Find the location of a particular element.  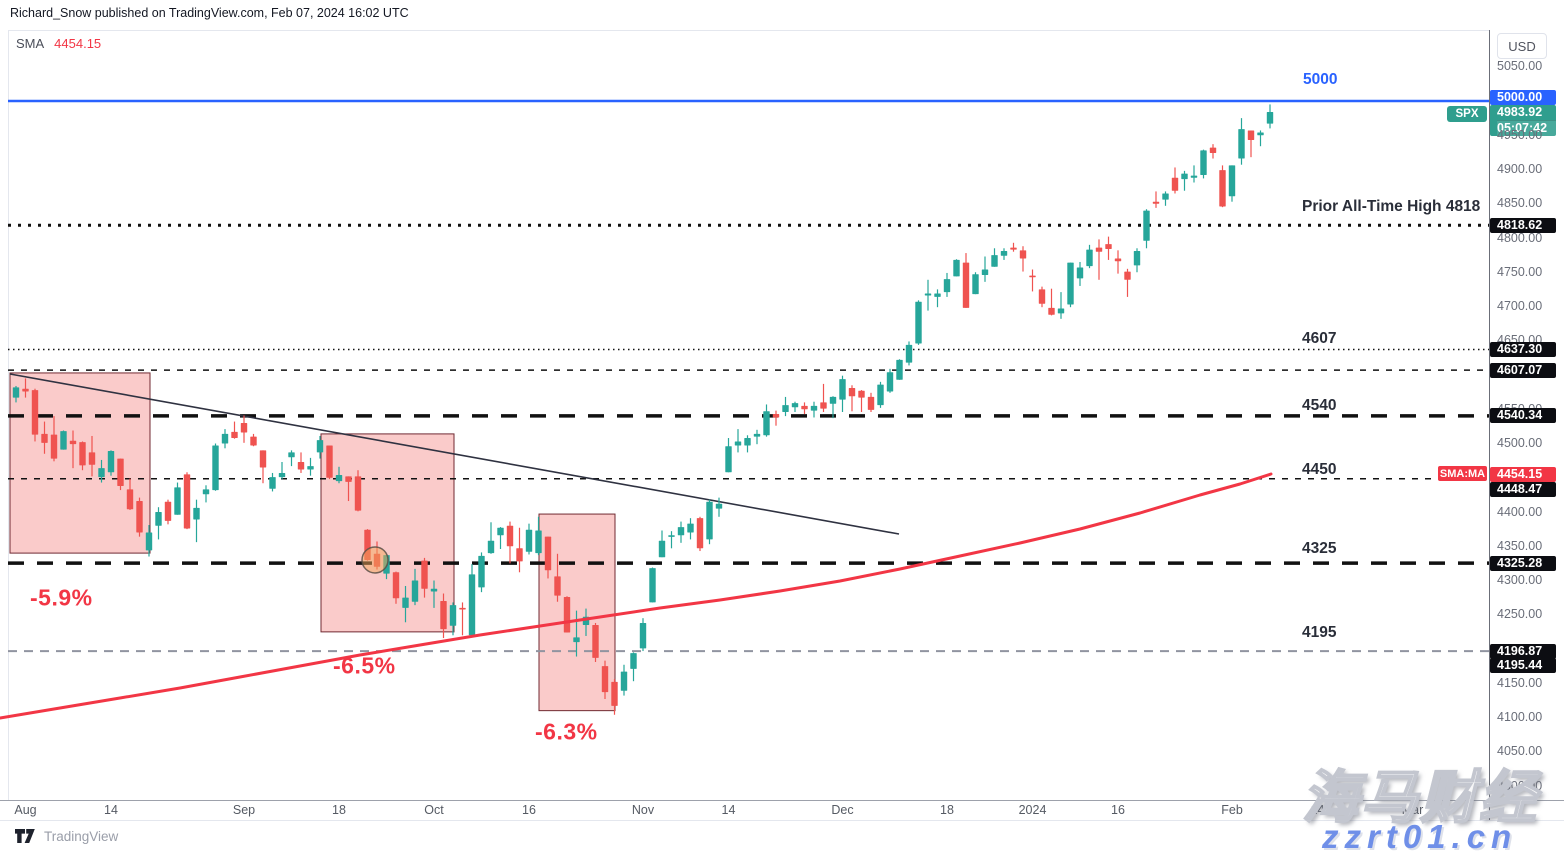

price-tick-4050.00: 4050.00 is located at coordinates (1520, 751).